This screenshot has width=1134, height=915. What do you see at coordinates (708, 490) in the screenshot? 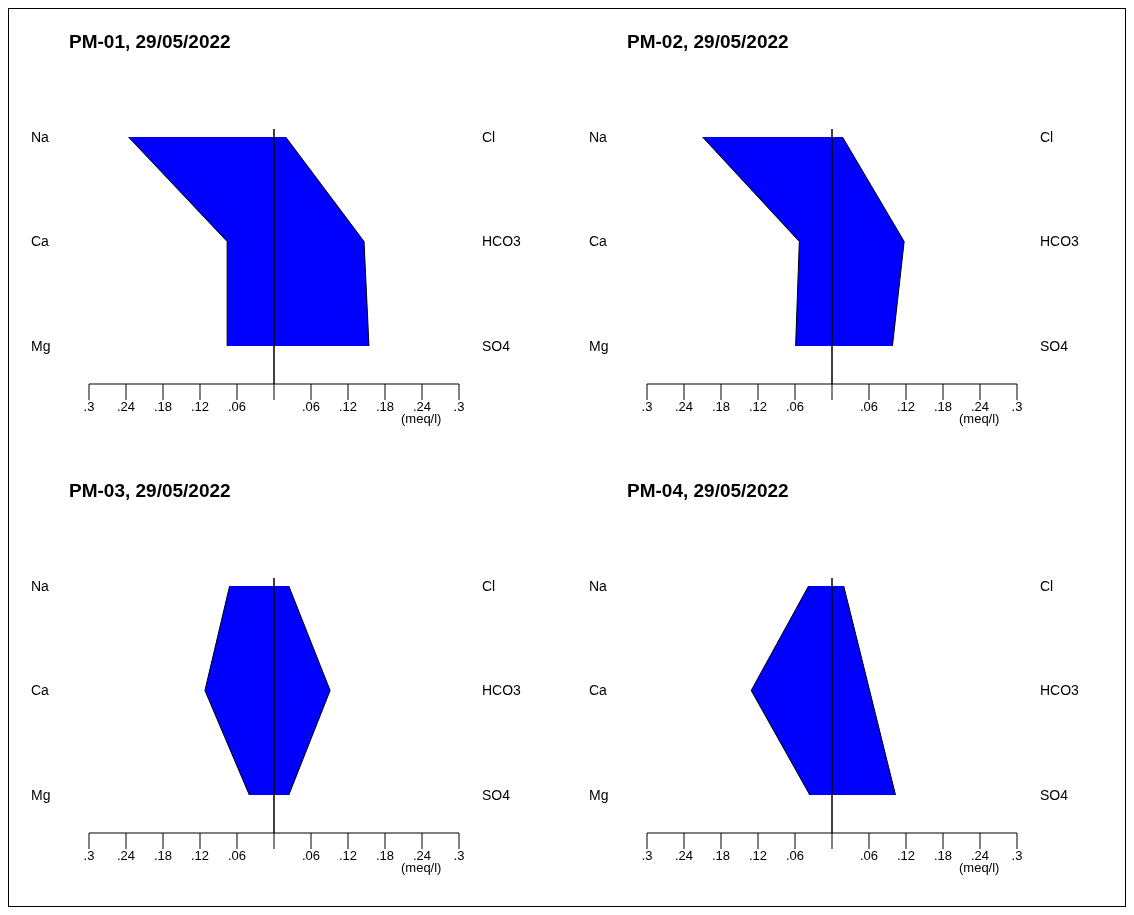
I see `chart-title: PM-04, 29/05/2022` at bounding box center [708, 490].